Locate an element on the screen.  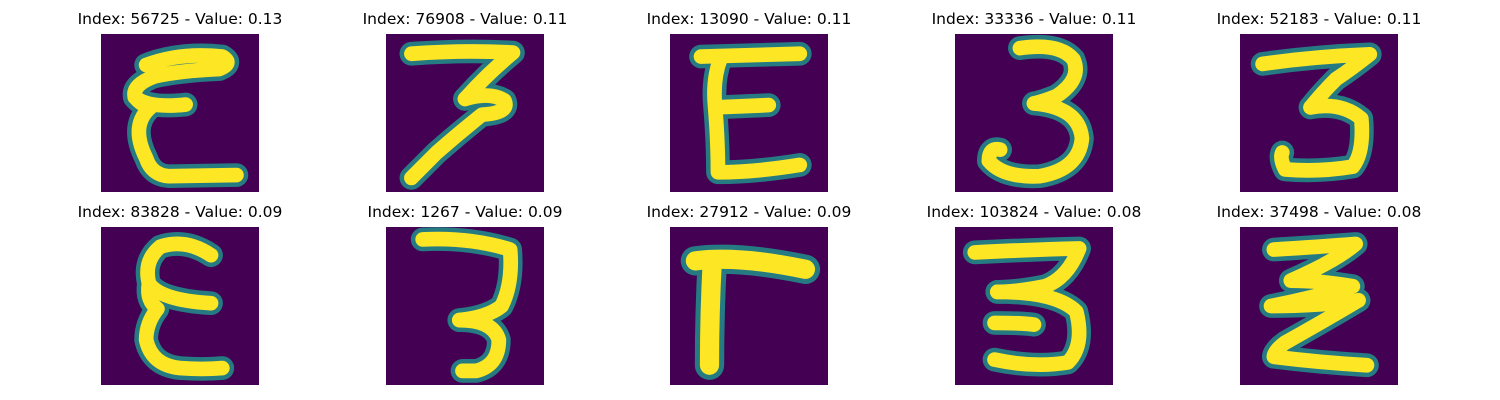
sample-cell-4: Index: 52183 - Value: 0.11 is located at coordinates (1319, 96).